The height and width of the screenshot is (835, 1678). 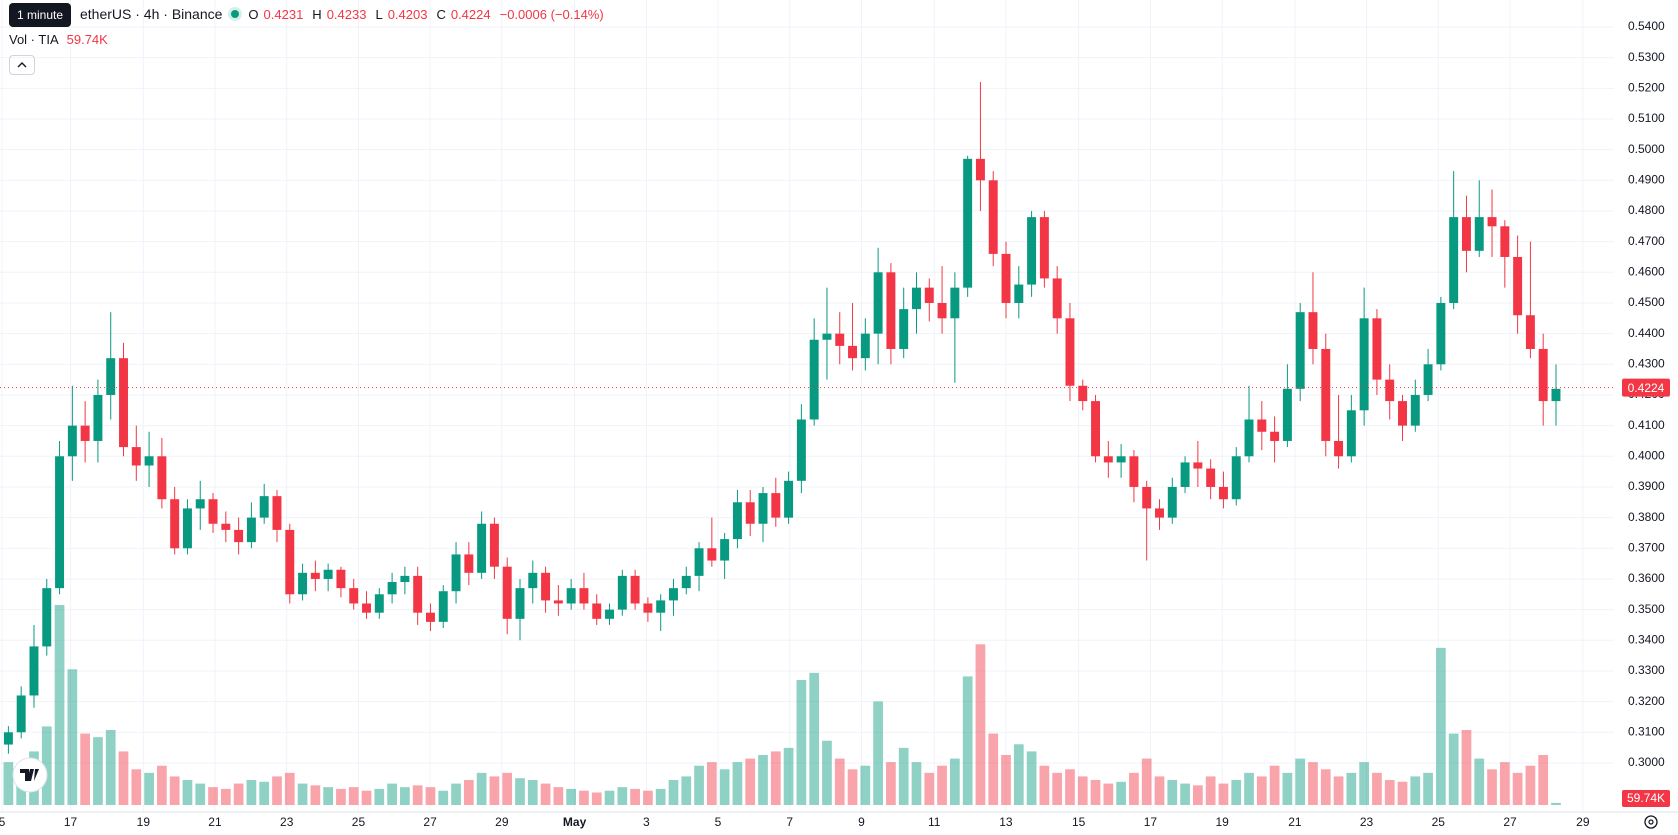 What do you see at coordinates (502, 822) in the screenshot?
I see `x-tick-label: 29` at bounding box center [502, 822].